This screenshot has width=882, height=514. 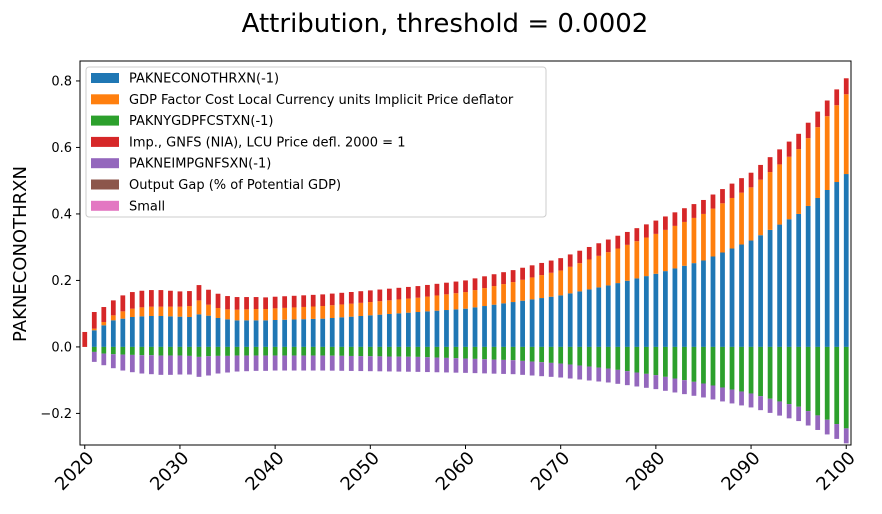 I want to click on y-tick-label: 0.8, so click(x=61, y=81).